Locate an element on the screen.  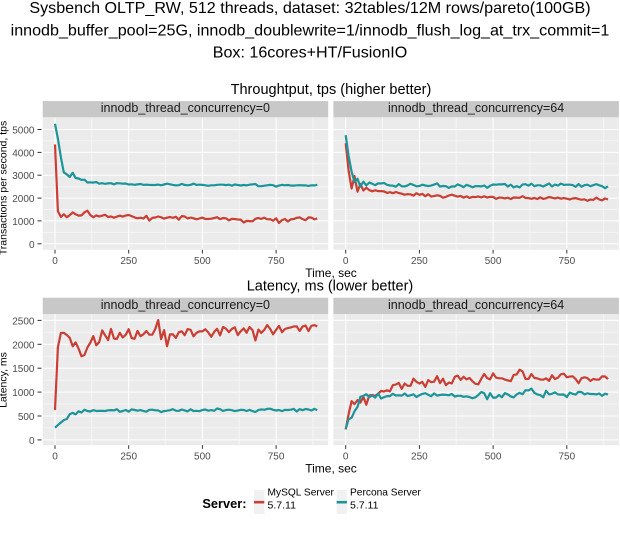
svg-text: Percona Server is located at coordinates (385, 493).